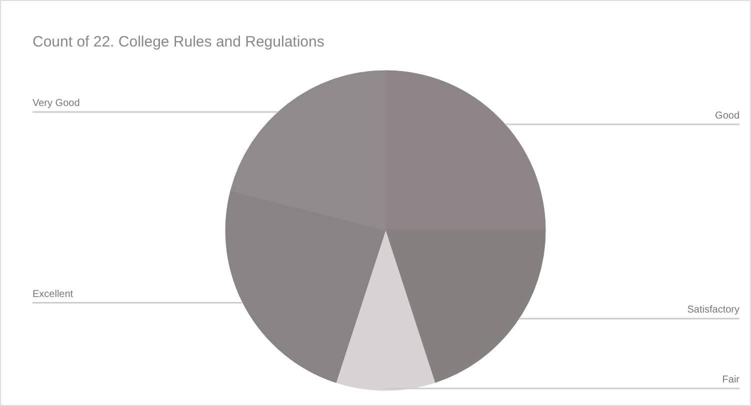  I want to click on slice-label: Good, so click(727, 116).